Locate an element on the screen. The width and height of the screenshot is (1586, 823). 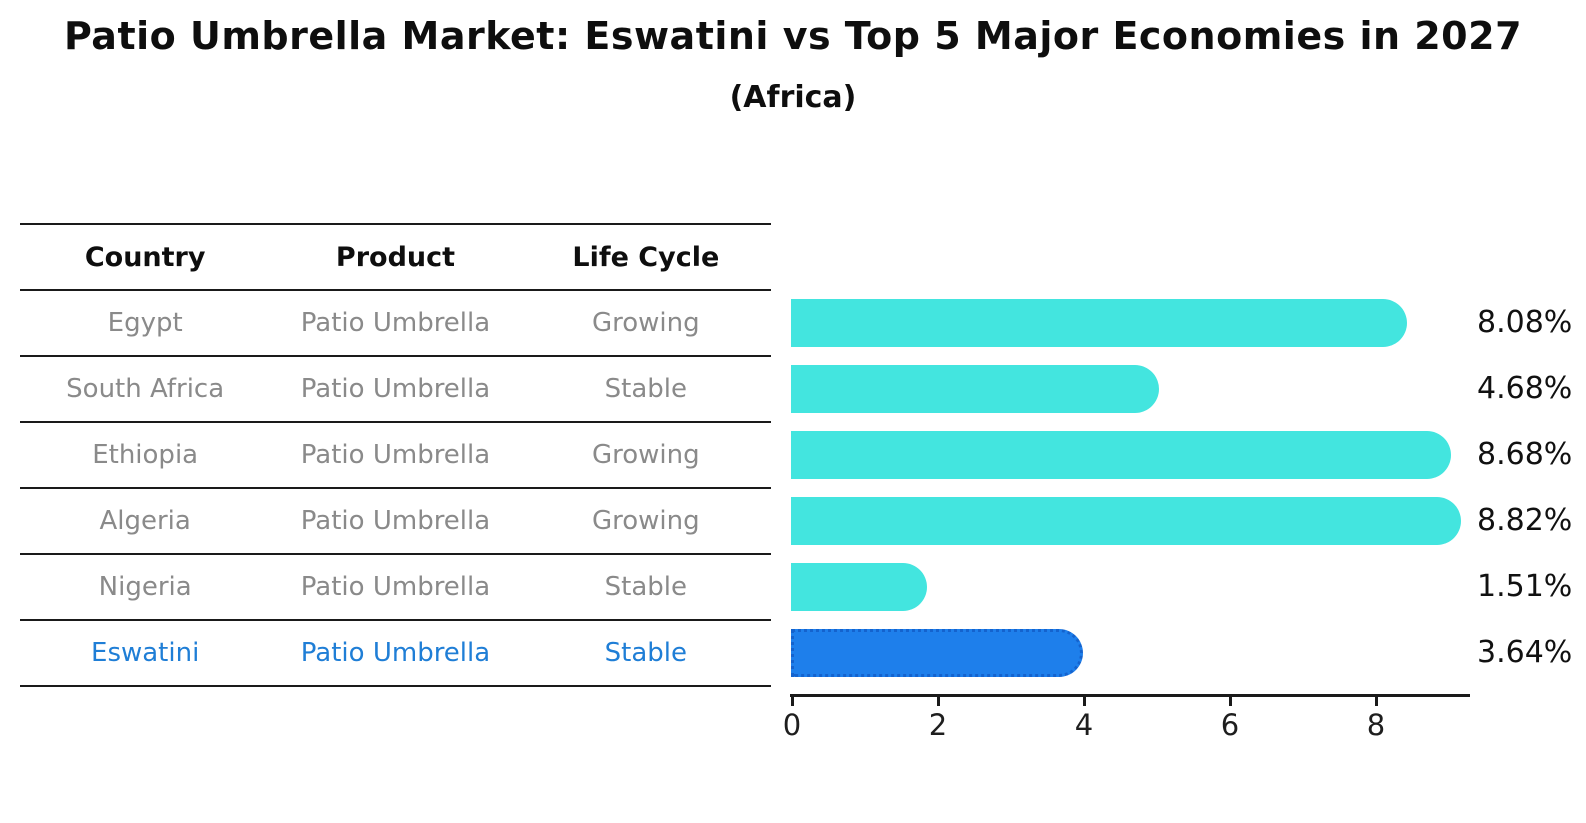
cell-country: Egypt is located at coordinates (145, 323).